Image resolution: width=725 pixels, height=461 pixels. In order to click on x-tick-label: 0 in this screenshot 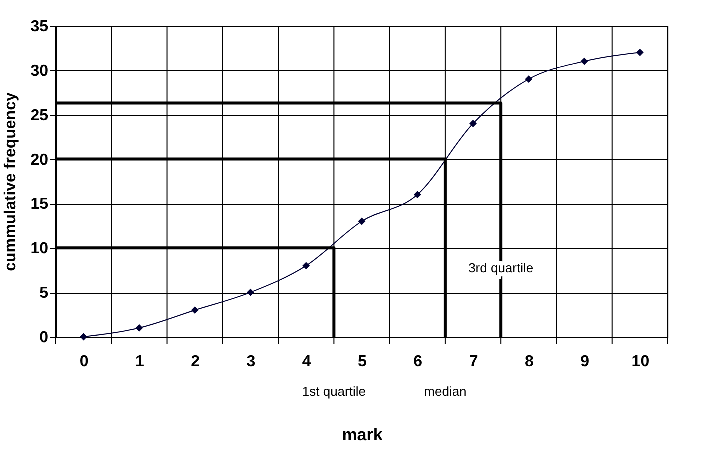, I will do `click(84, 362)`.